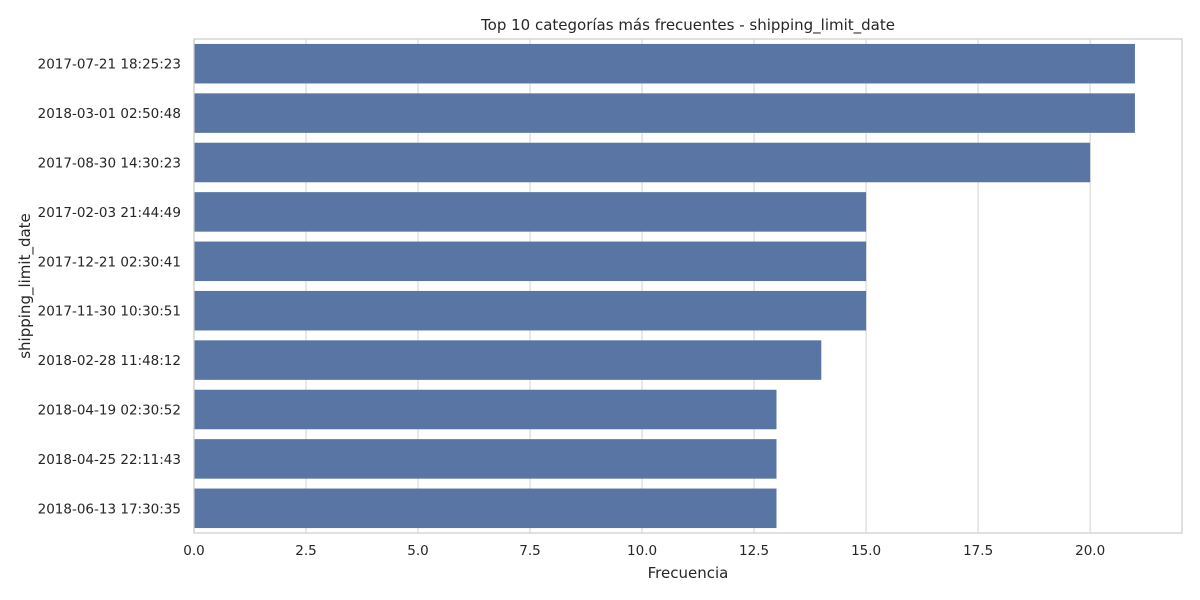 This screenshot has height=600, width=1200. I want to click on y-tick-label: 2017-12-21 02:30:41, so click(109, 262).